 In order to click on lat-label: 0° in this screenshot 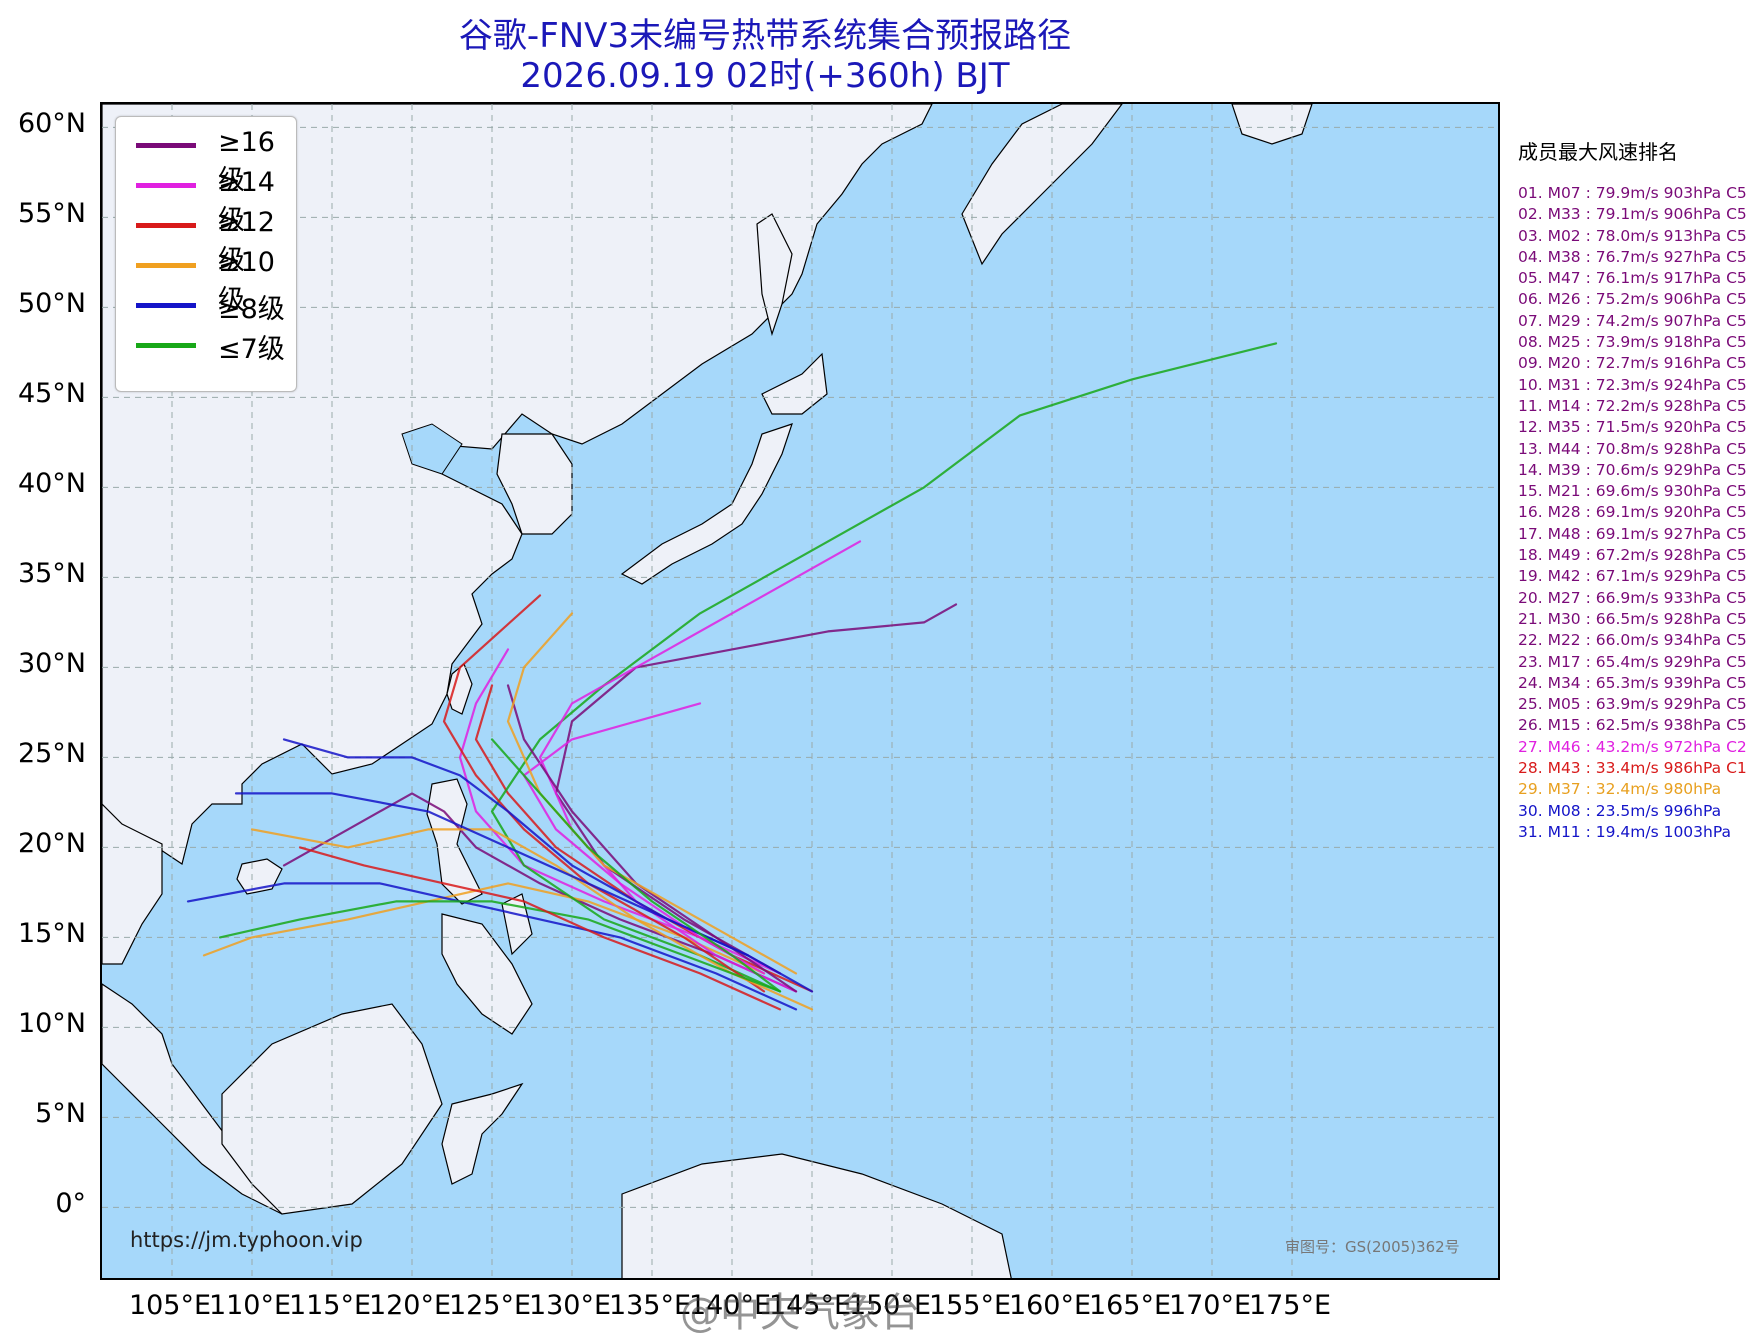, I will do `click(70, 1204)`.